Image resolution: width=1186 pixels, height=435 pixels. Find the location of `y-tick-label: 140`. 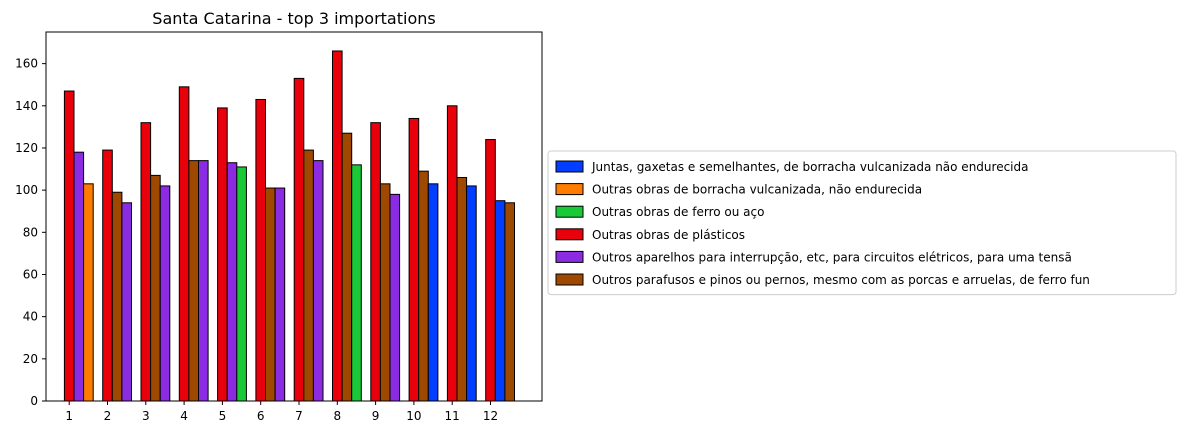

y-tick-label: 140 is located at coordinates (26, 106).